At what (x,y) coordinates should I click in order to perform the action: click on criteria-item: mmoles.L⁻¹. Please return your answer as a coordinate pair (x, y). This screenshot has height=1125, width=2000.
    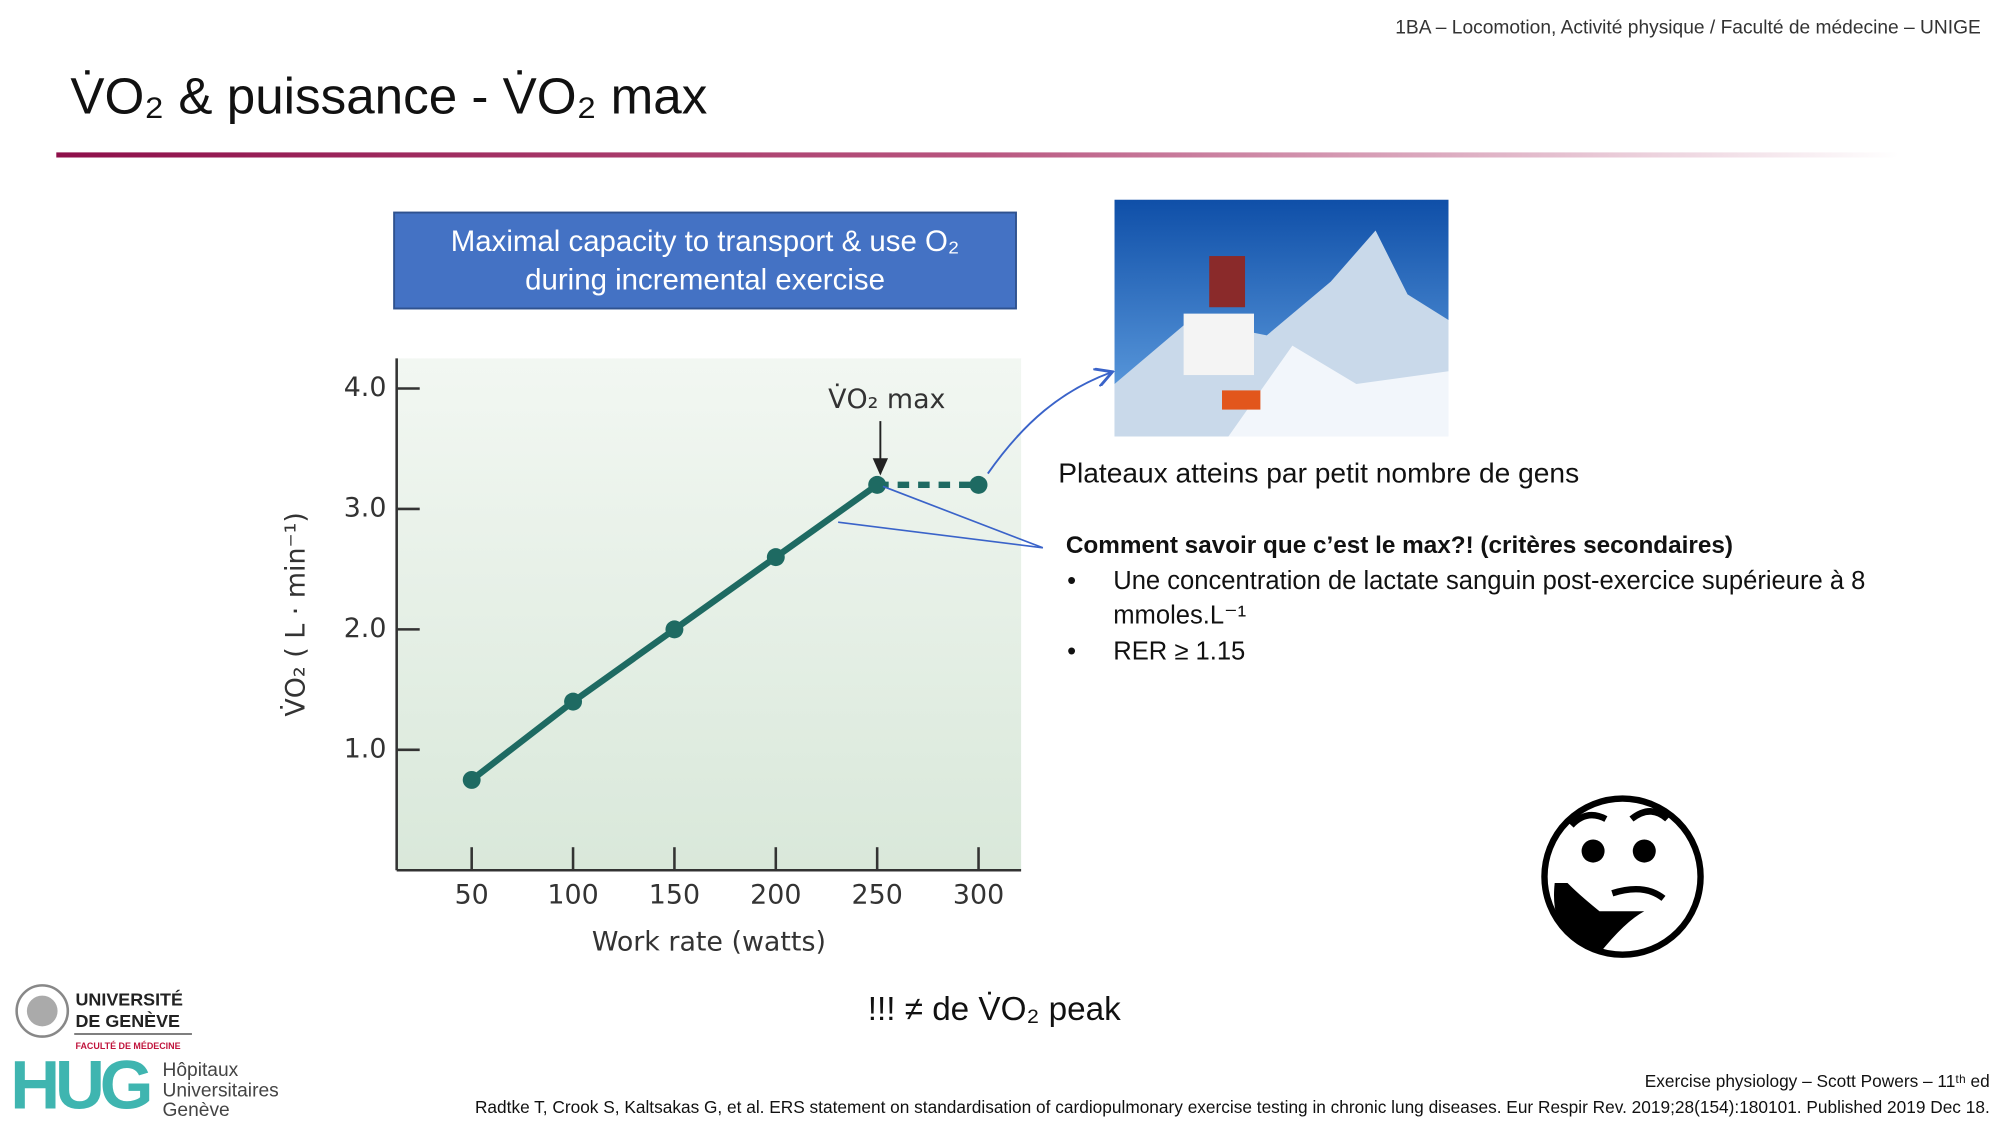
    Looking at the image, I should click on (1179, 616).